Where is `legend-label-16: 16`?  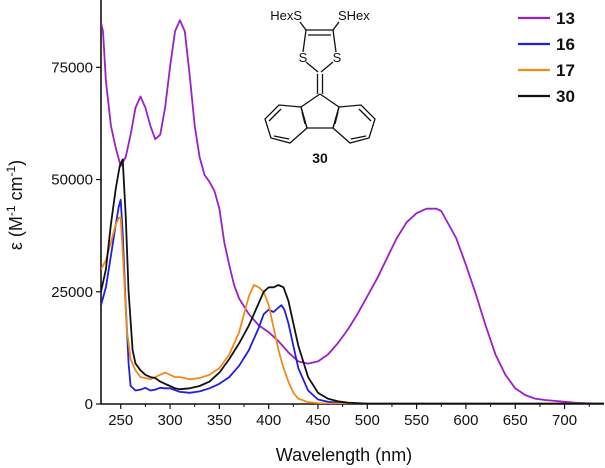 legend-label-16: 16 is located at coordinates (565, 44).